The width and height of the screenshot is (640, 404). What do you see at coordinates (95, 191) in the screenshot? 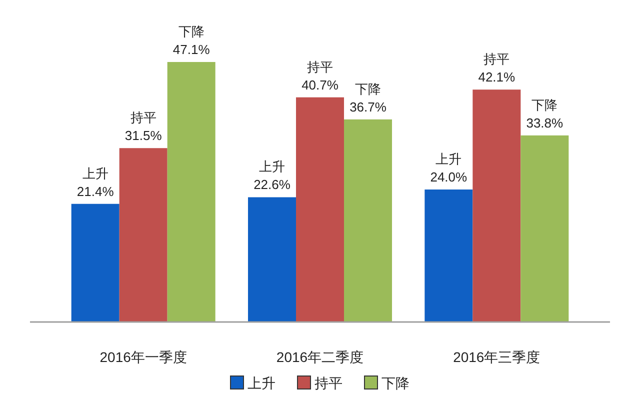
I see `data-label: 21.4%` at bounding box center [95, 191].